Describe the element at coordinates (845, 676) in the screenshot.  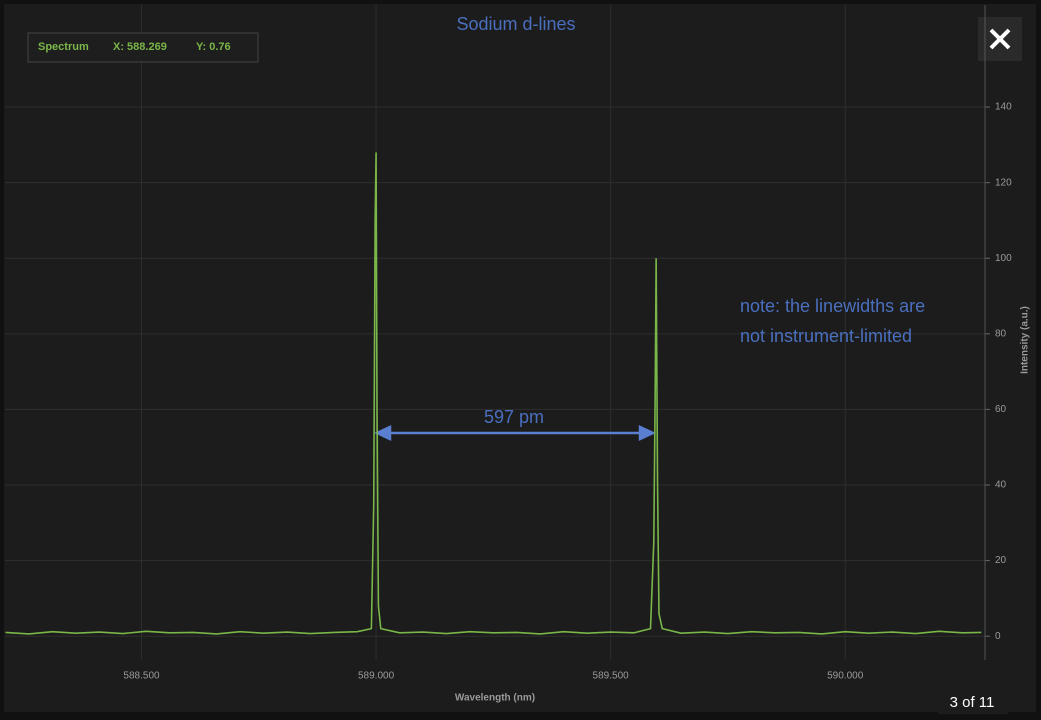
I see `x-tick-label: 590.000` at that location.